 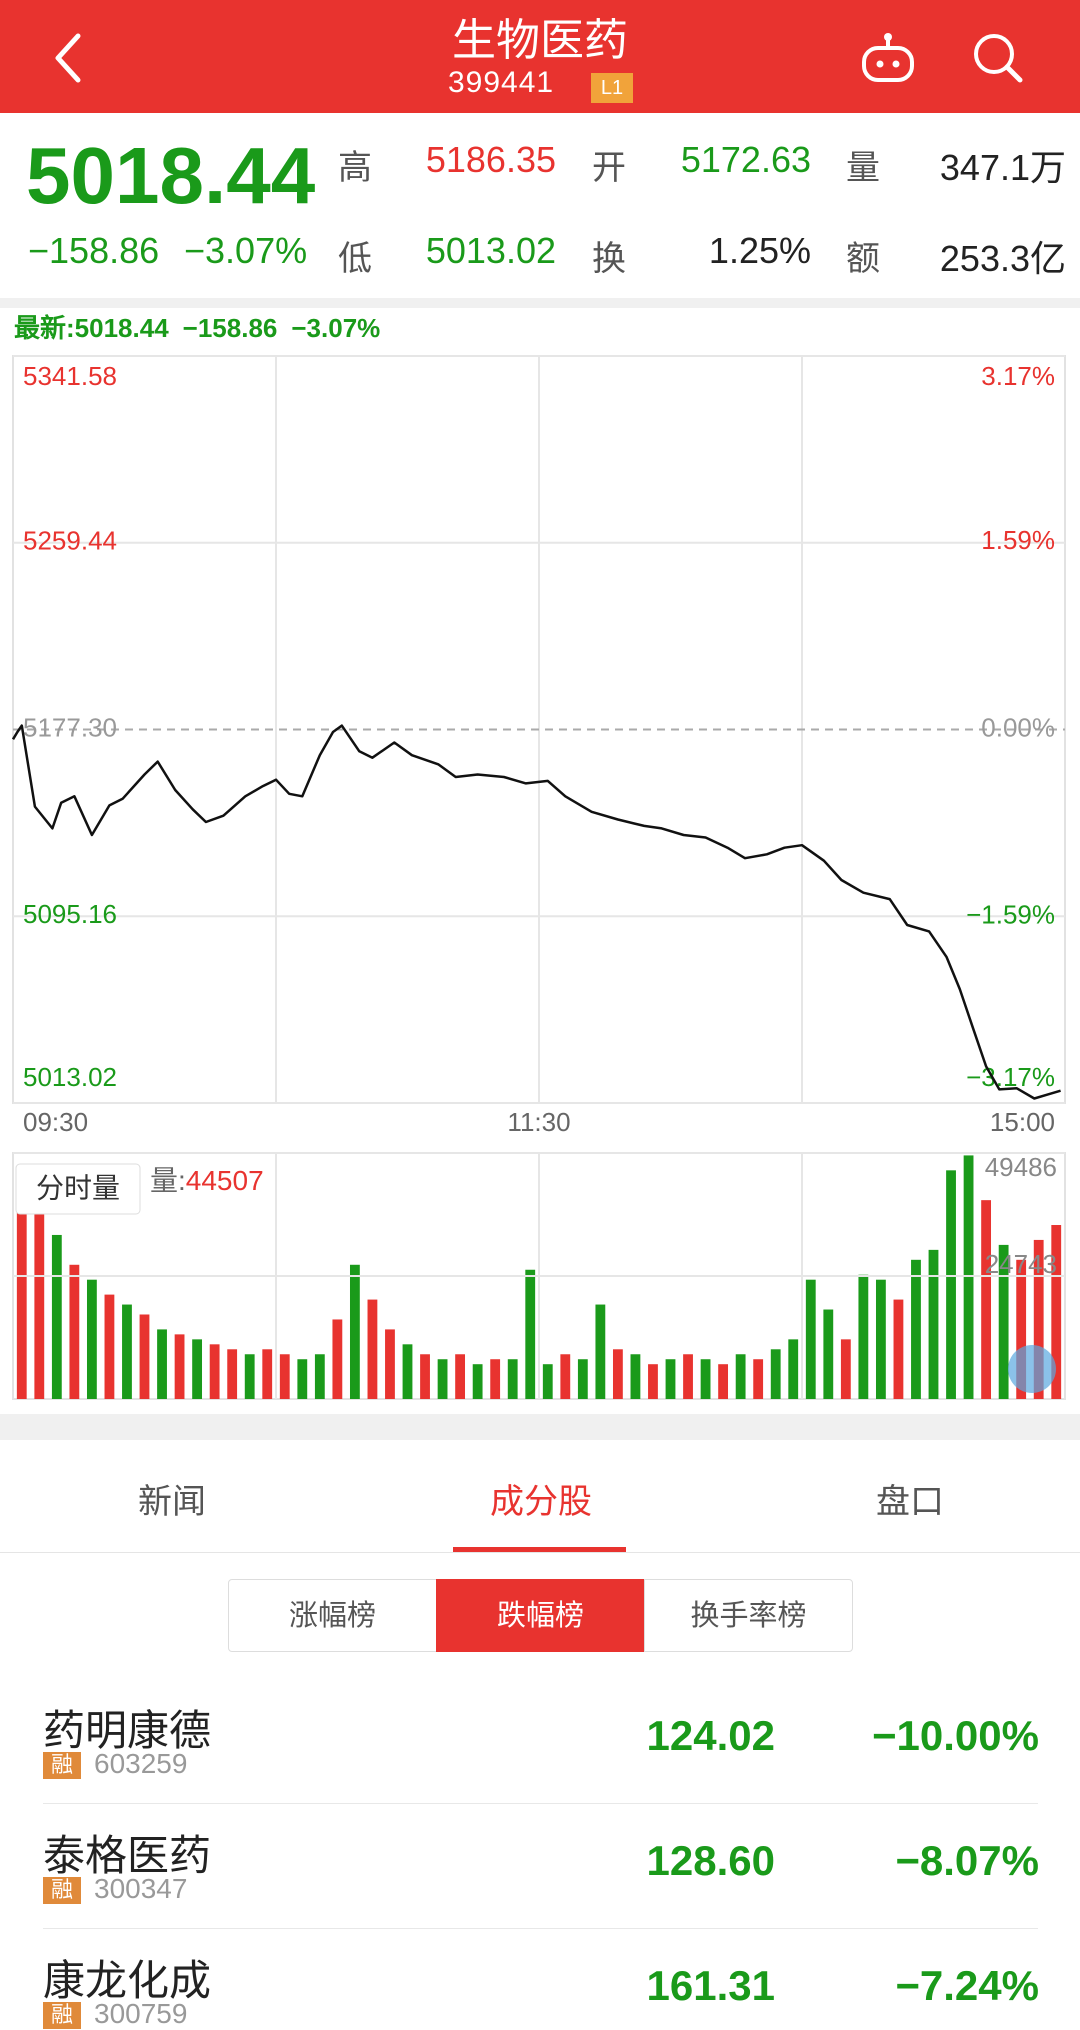 I want to click on search-icon, so click(x=998, y=58).